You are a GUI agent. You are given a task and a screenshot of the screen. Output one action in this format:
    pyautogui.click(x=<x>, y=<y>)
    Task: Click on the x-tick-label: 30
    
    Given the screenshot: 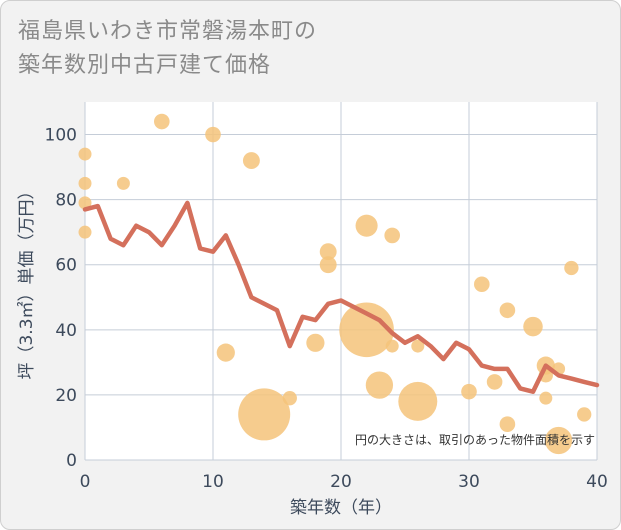 What is the action you would take?
    pyautogui.click(x=469, y=482)
    